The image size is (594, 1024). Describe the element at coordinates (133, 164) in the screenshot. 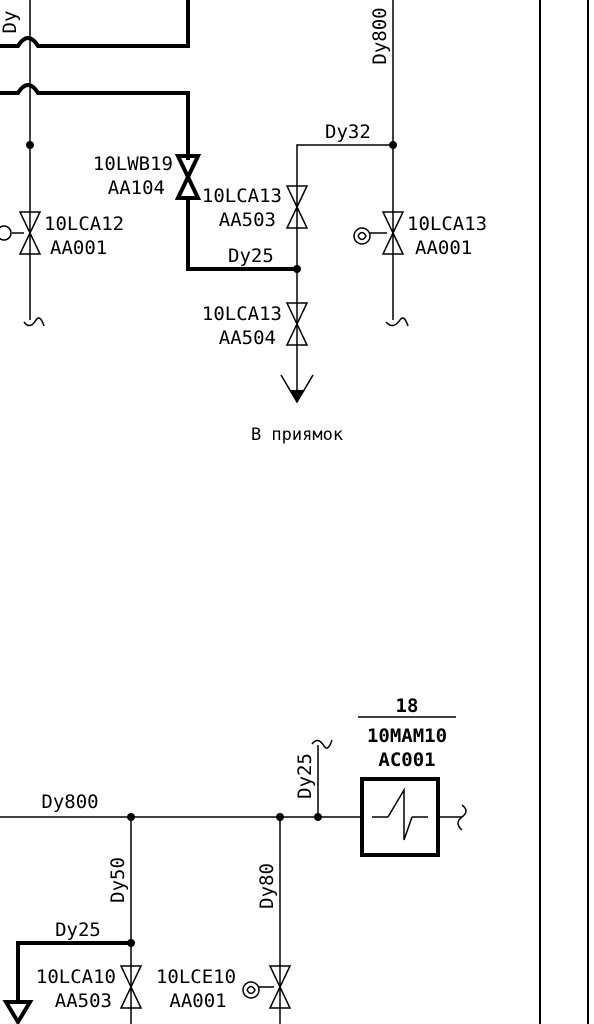

I see `label-10lwb19: 10LWB19` at that location.